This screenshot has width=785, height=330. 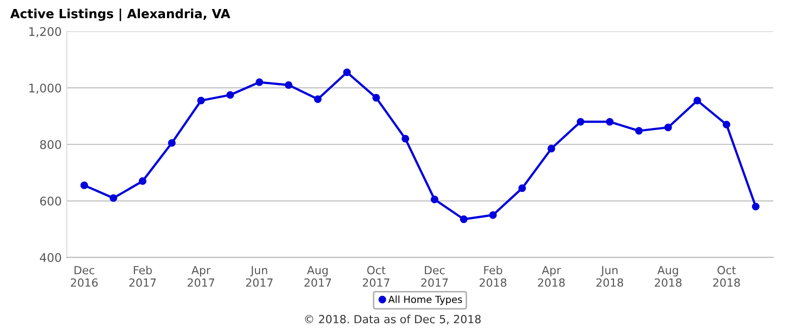 What do you see at coordinates (551, 276) in the screenshot?
I see `x-tick-label: Apr 2018` at bounding box center [551, 276].